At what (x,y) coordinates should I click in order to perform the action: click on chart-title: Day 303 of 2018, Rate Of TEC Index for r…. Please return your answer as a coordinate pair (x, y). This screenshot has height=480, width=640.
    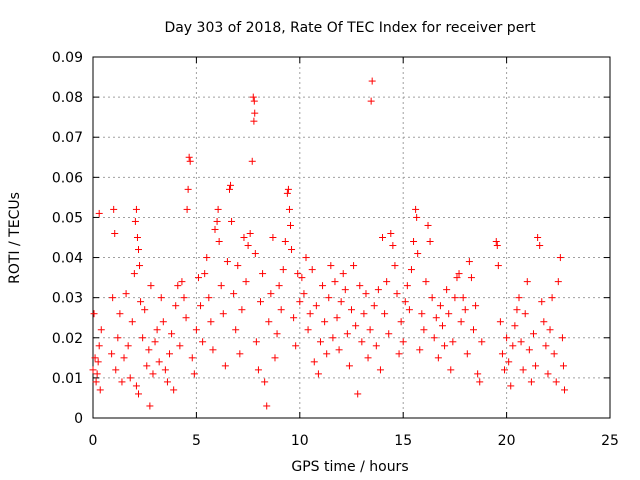
    Looking at the image, I should click on (350, 28).